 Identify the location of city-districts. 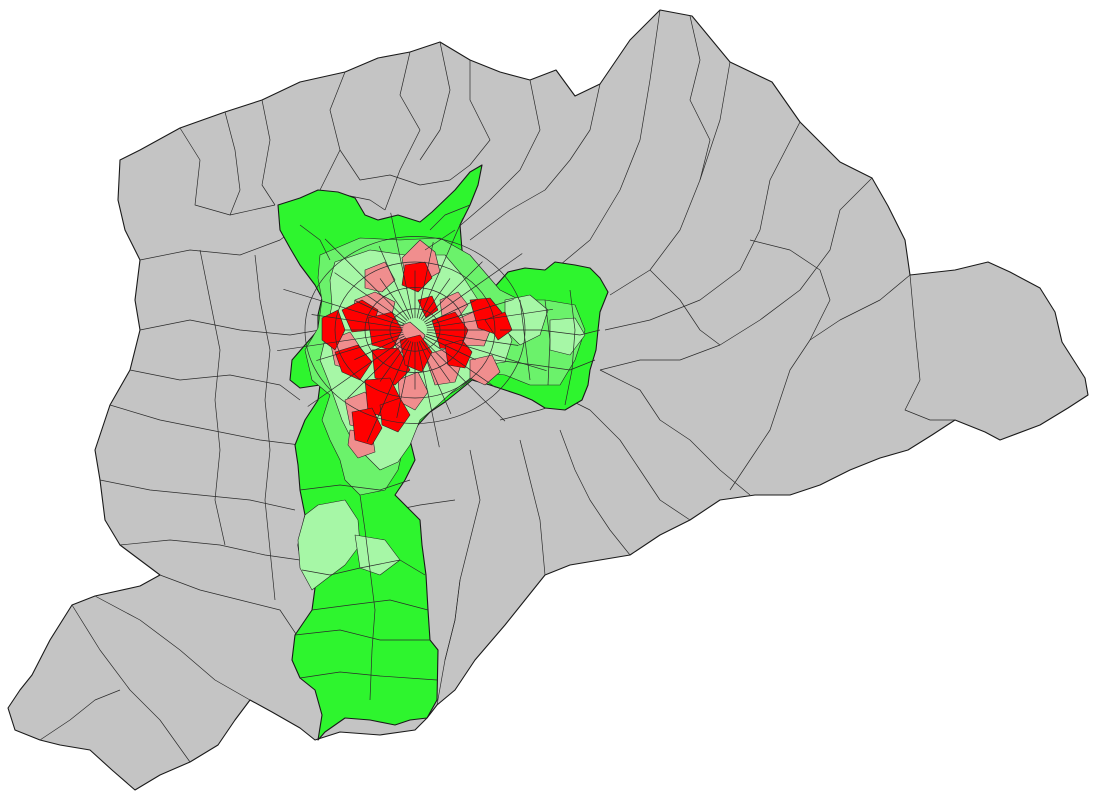
(441, 414).